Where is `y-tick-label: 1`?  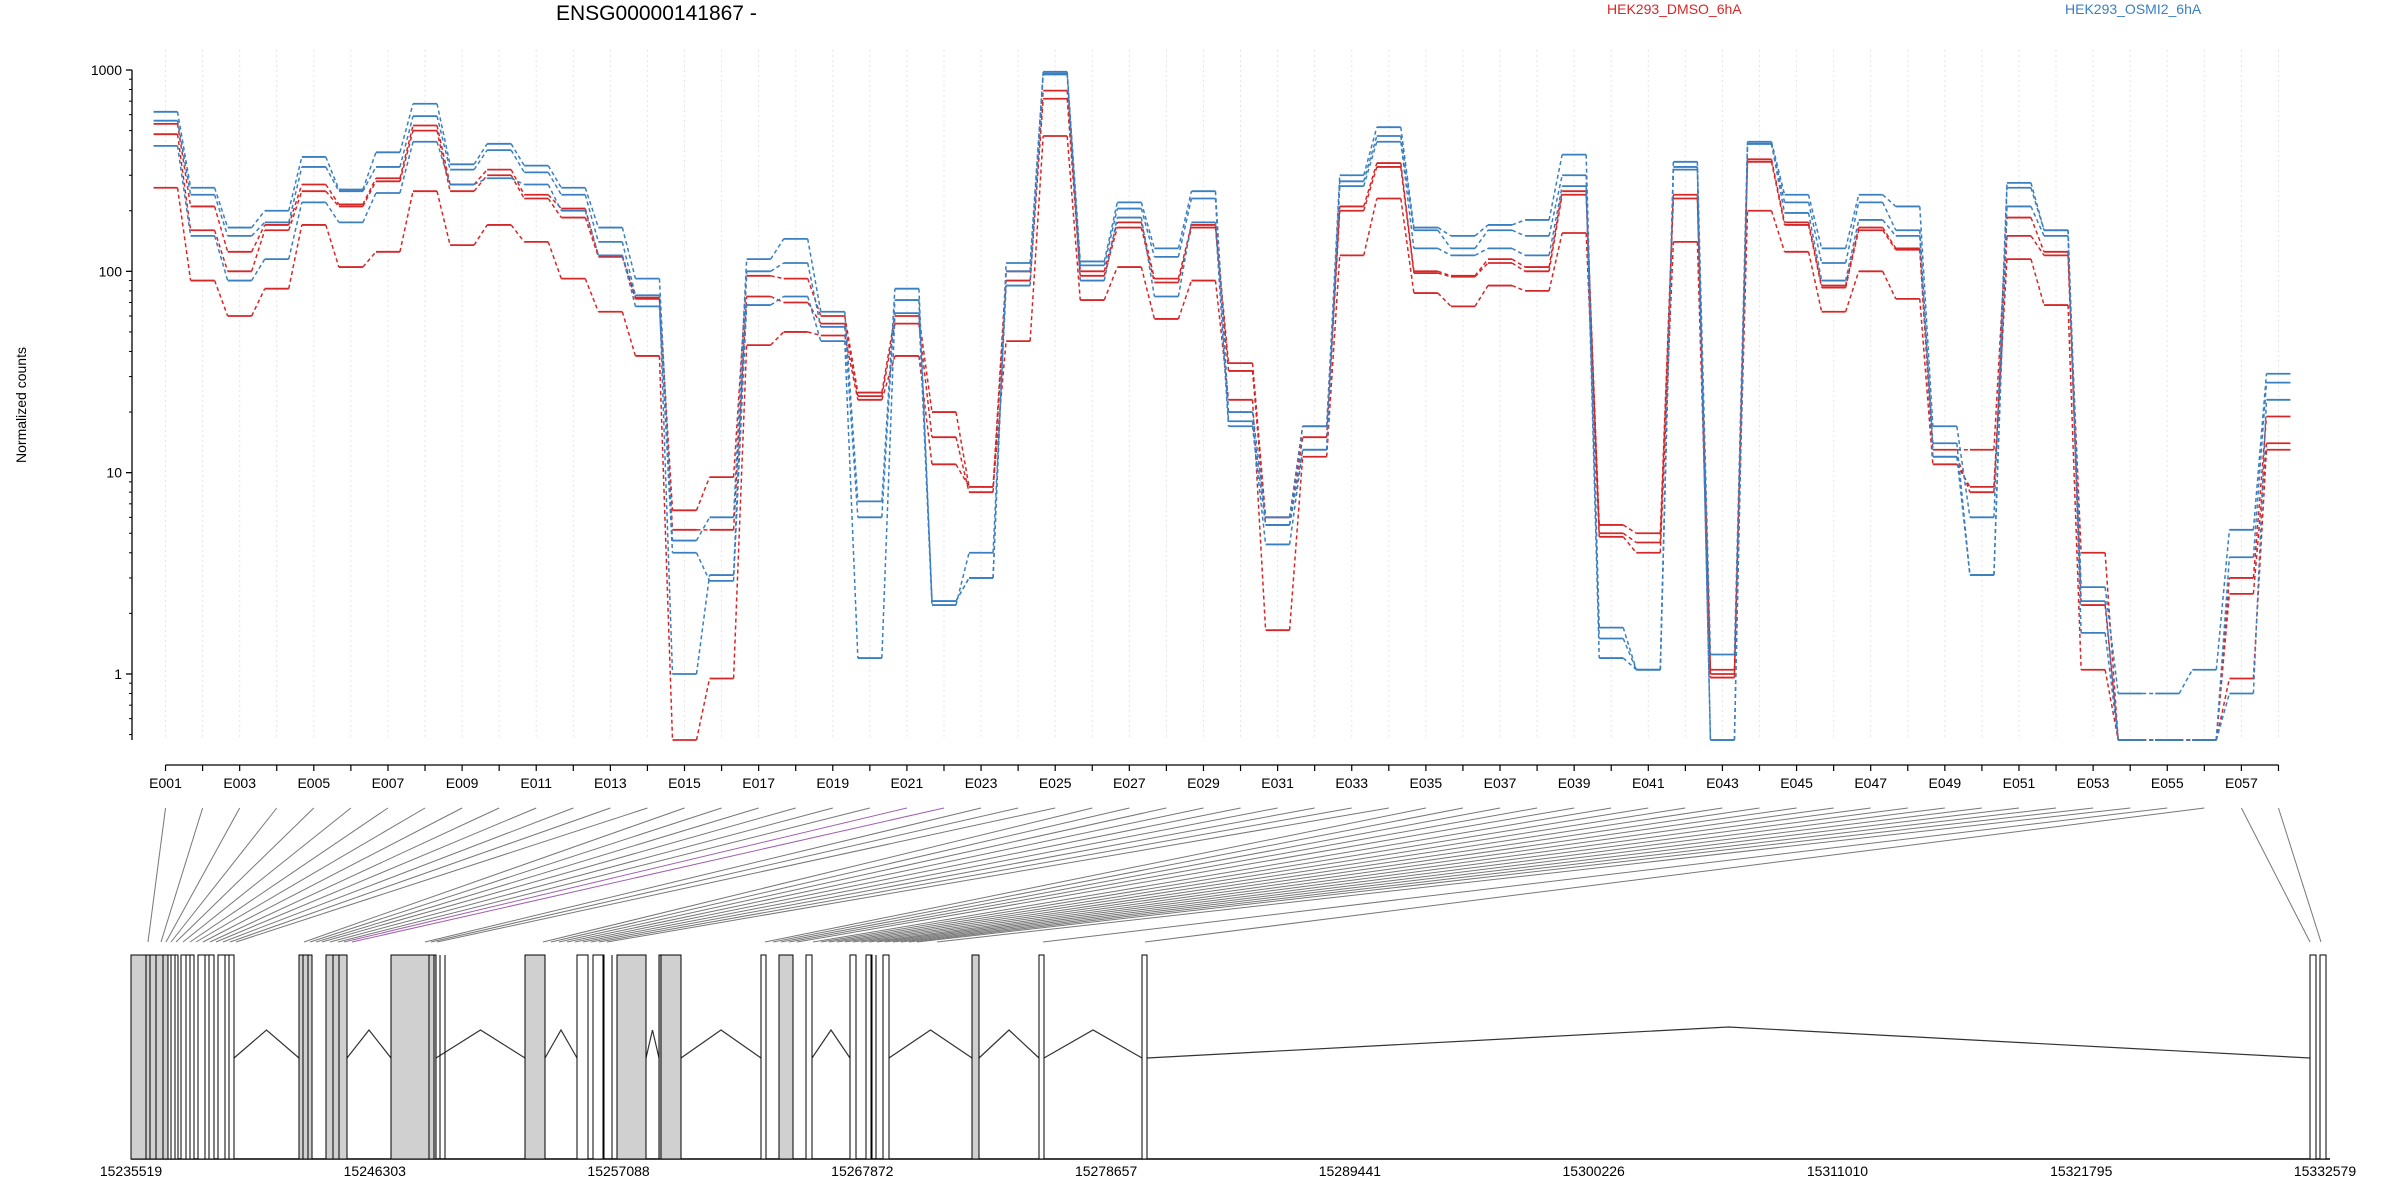 y-tick-label: 1 is located at coordinates (118, 674).